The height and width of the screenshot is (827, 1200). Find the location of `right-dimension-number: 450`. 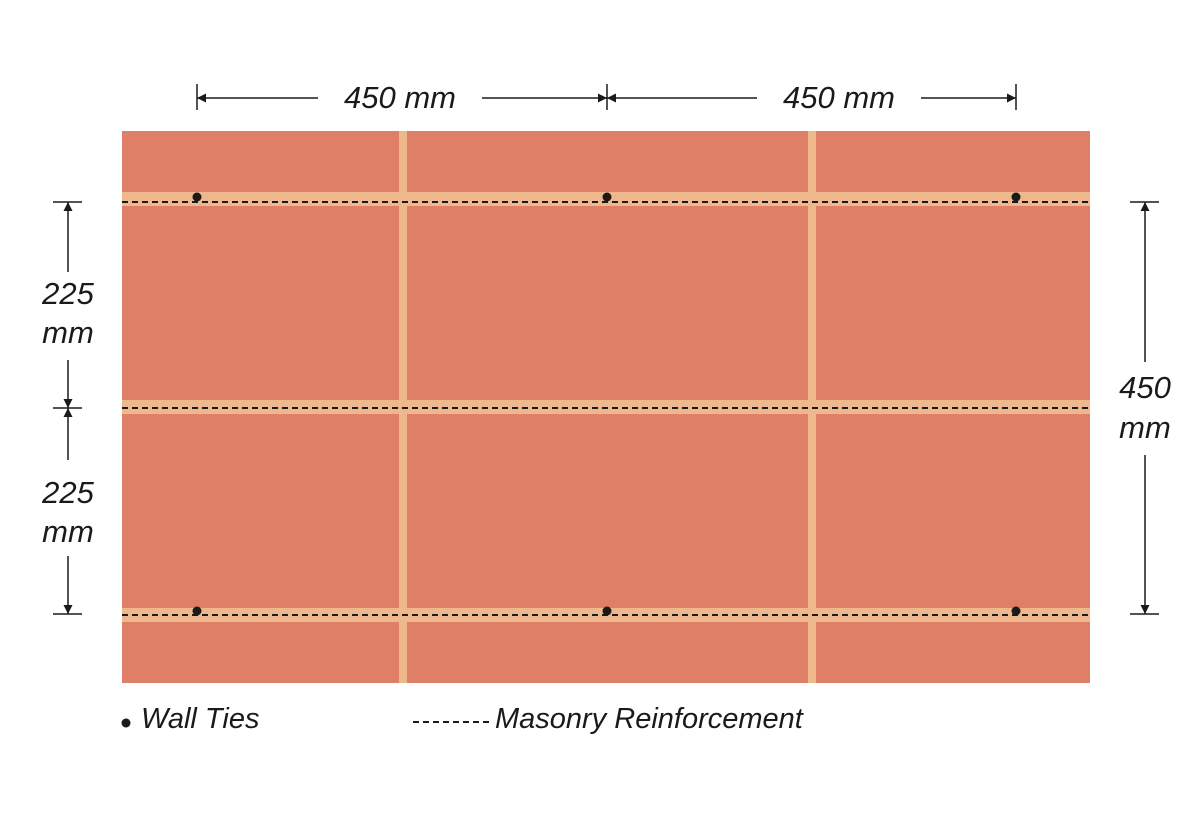

right-dimension-number: 450 is located at coordinates (1145, 387).